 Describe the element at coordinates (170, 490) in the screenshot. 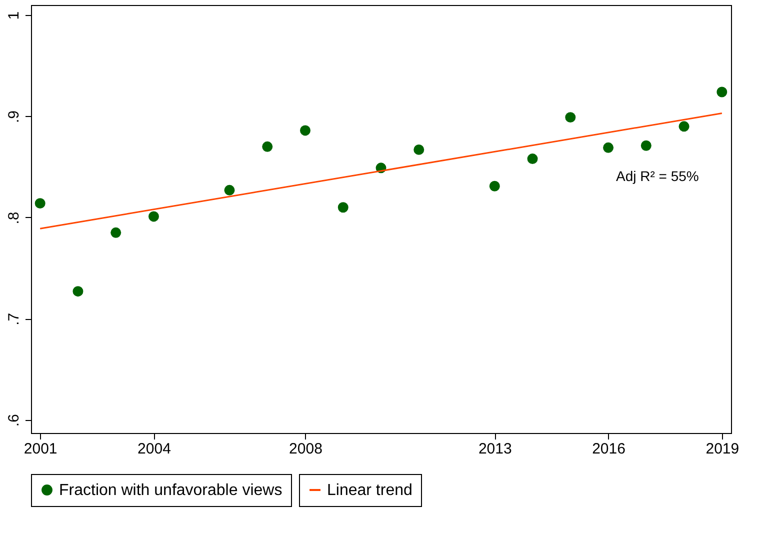

I see `legend-label: Fraction with unfavorable views` at that location.